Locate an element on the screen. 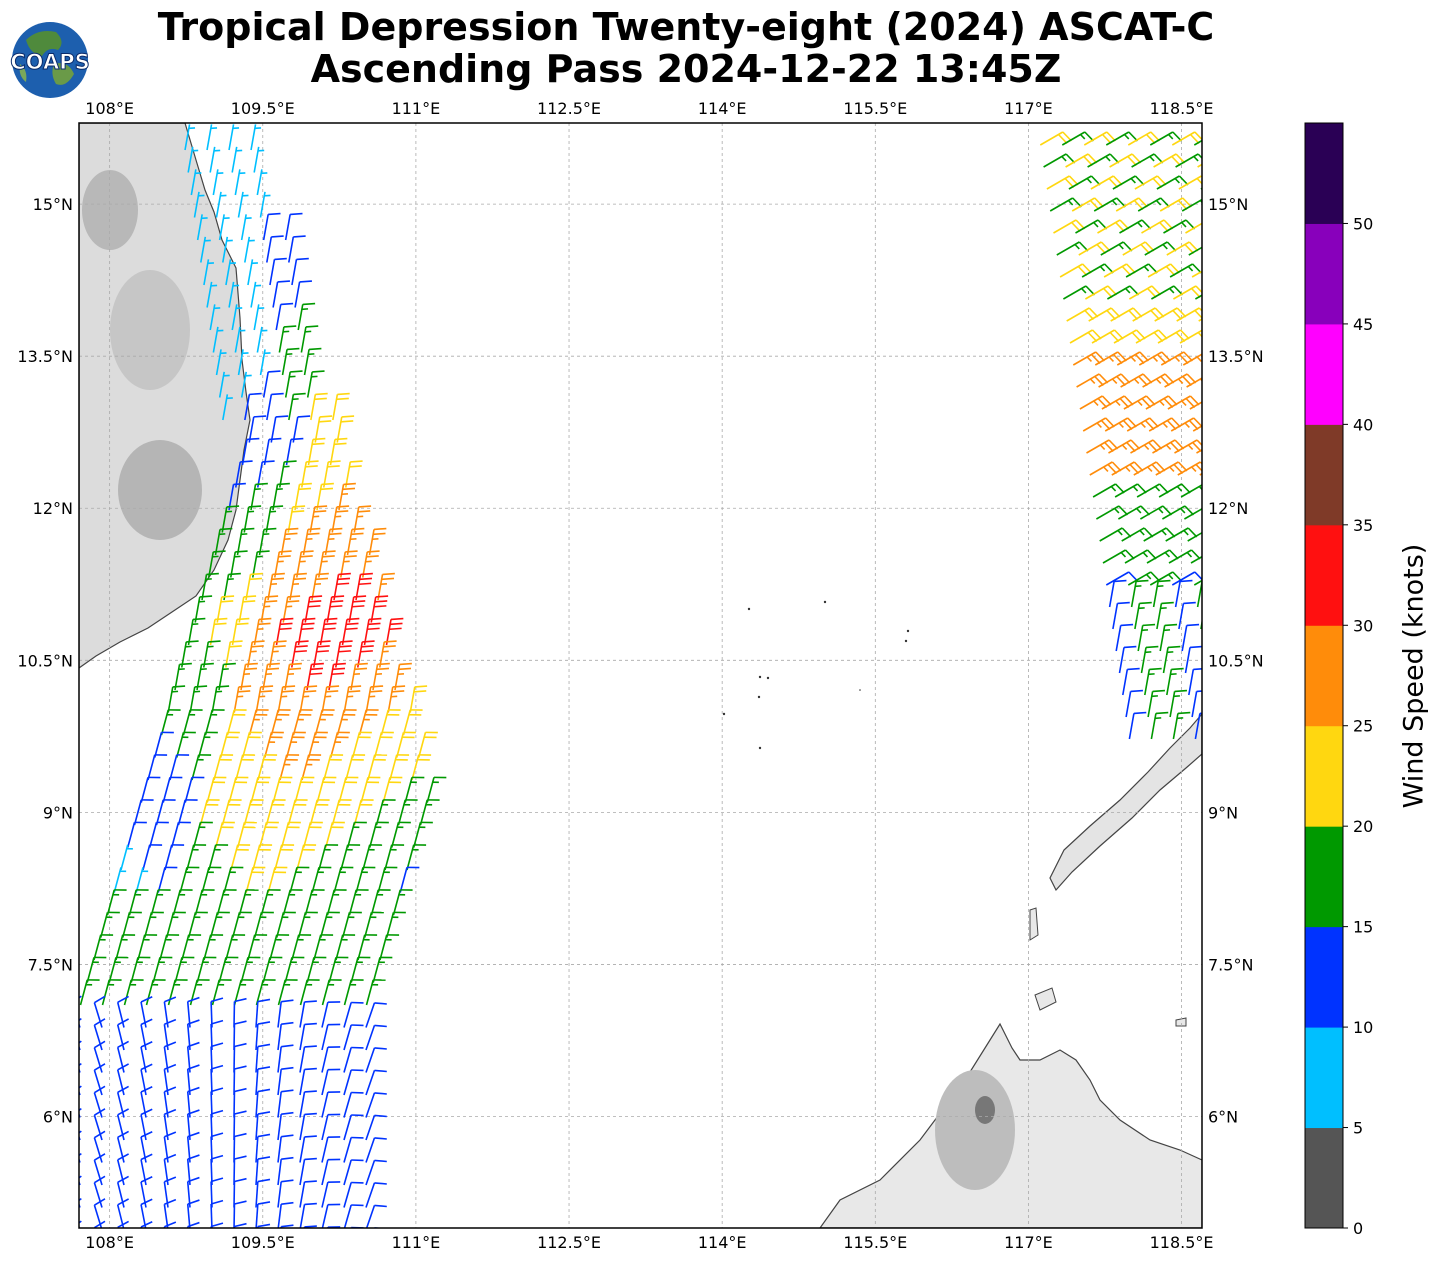 This screenshot has width=1442, height=1264. lat-tick-right: 10.5°N is located at coordinates (1236, 660).